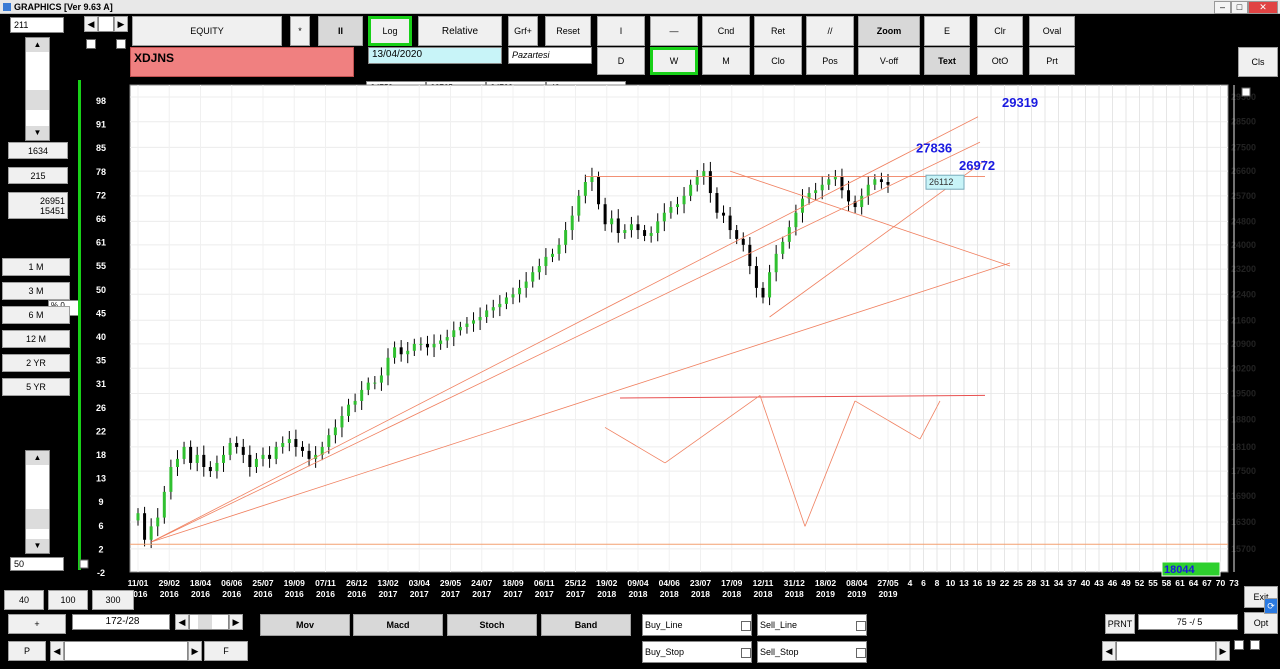 Image resolution: width=1280 pixels, height=669 pixels. I want to click on bottom-scroll-track, so click(126, 651).